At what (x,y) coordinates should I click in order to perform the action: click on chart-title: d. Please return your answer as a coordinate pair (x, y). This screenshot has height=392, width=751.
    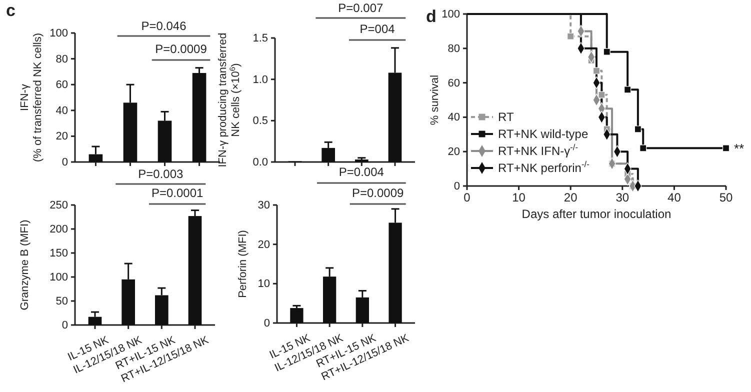
    Looking at the image, I should click on (431, 16).